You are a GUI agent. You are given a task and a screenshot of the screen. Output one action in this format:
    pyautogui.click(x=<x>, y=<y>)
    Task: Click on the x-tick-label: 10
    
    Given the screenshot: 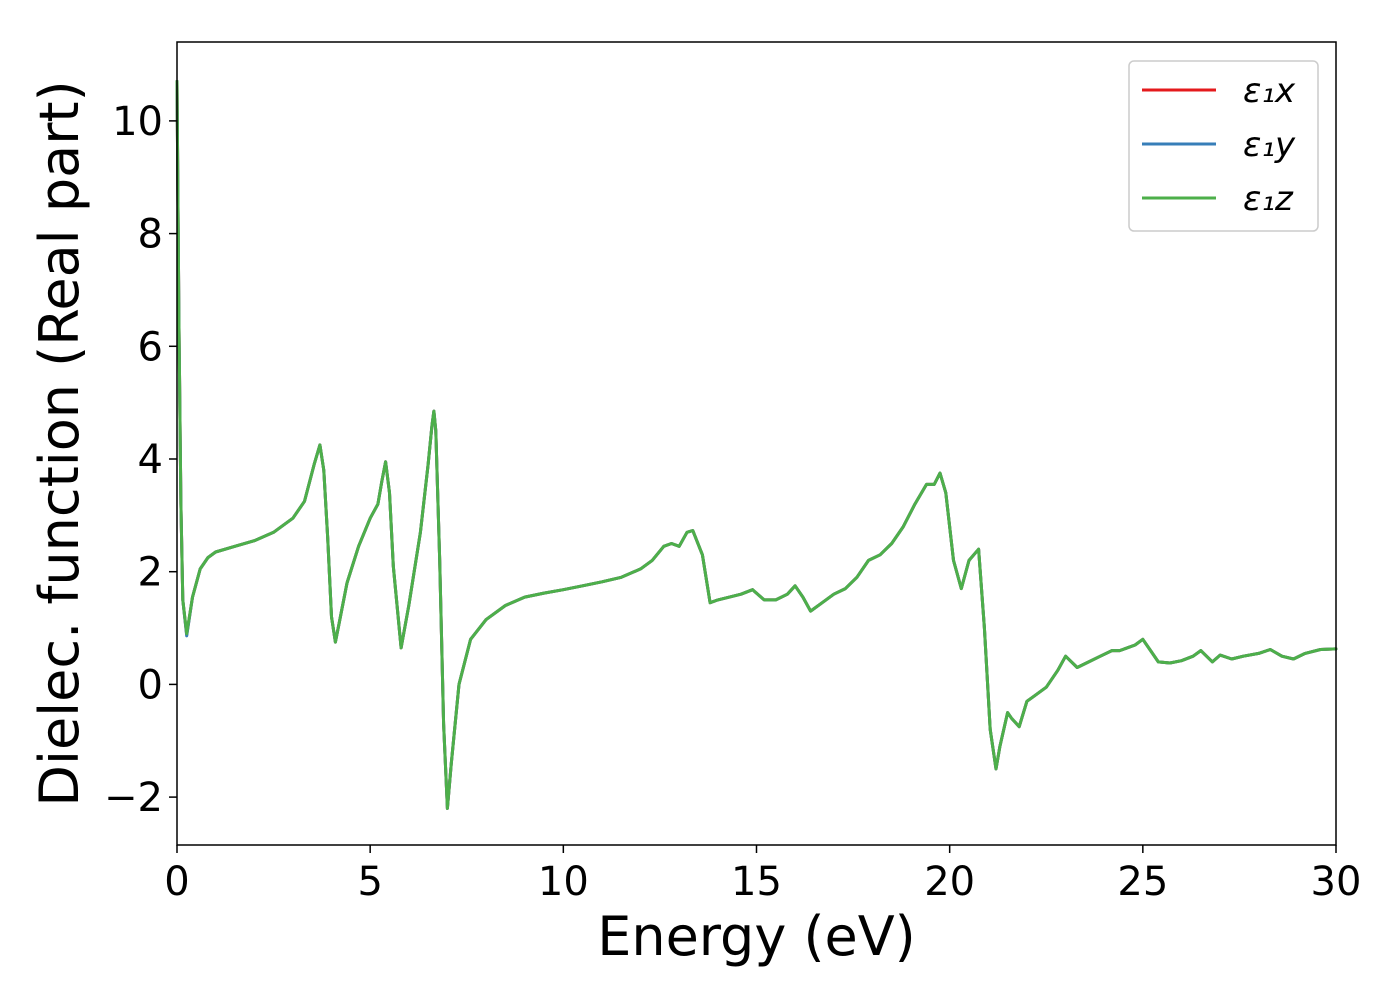 What is the action you would take?
    pyautogui.click(x=563, y=882)
    